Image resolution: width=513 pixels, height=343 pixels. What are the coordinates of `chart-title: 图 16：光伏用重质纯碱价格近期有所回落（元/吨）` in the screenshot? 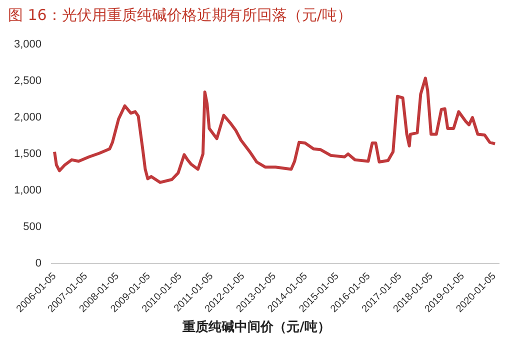 It's located at (180, 15).